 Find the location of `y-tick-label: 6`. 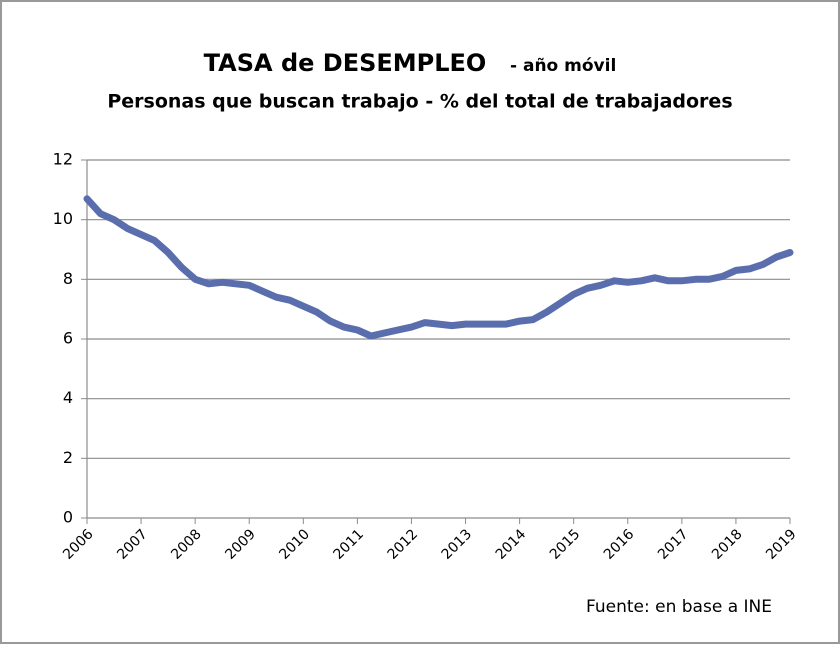

y-tick-label: 6 is located at coordinates (68, 338).